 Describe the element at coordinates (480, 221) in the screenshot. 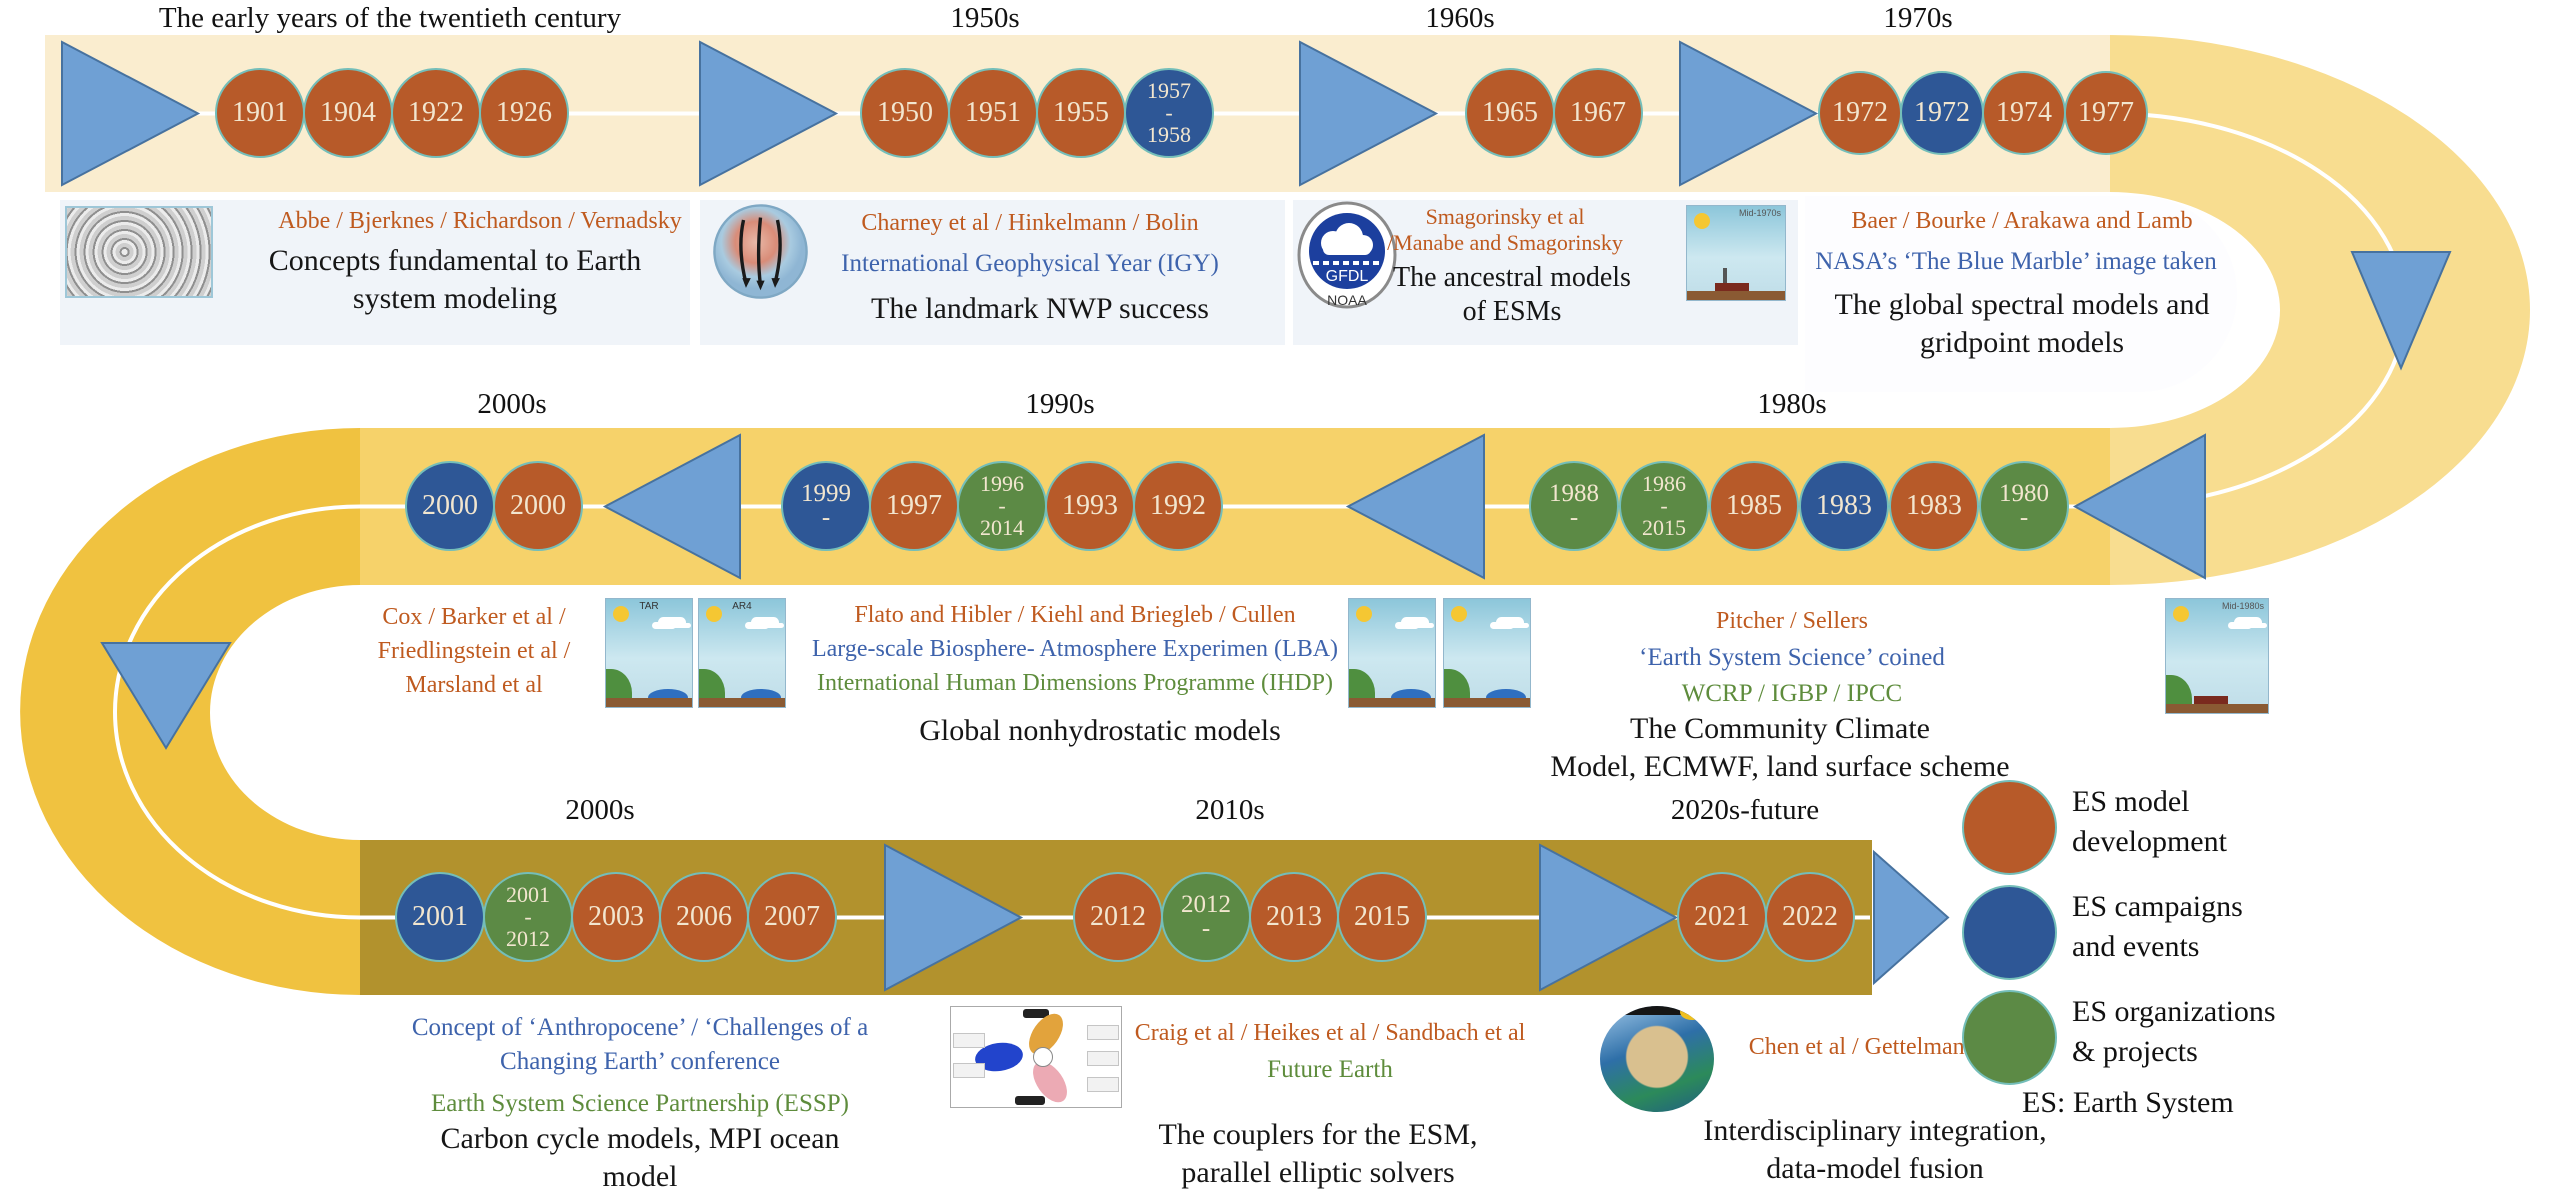

I see `early-authors: Abbe / Bjerknes / Richardson / Vernadsky` at that location.